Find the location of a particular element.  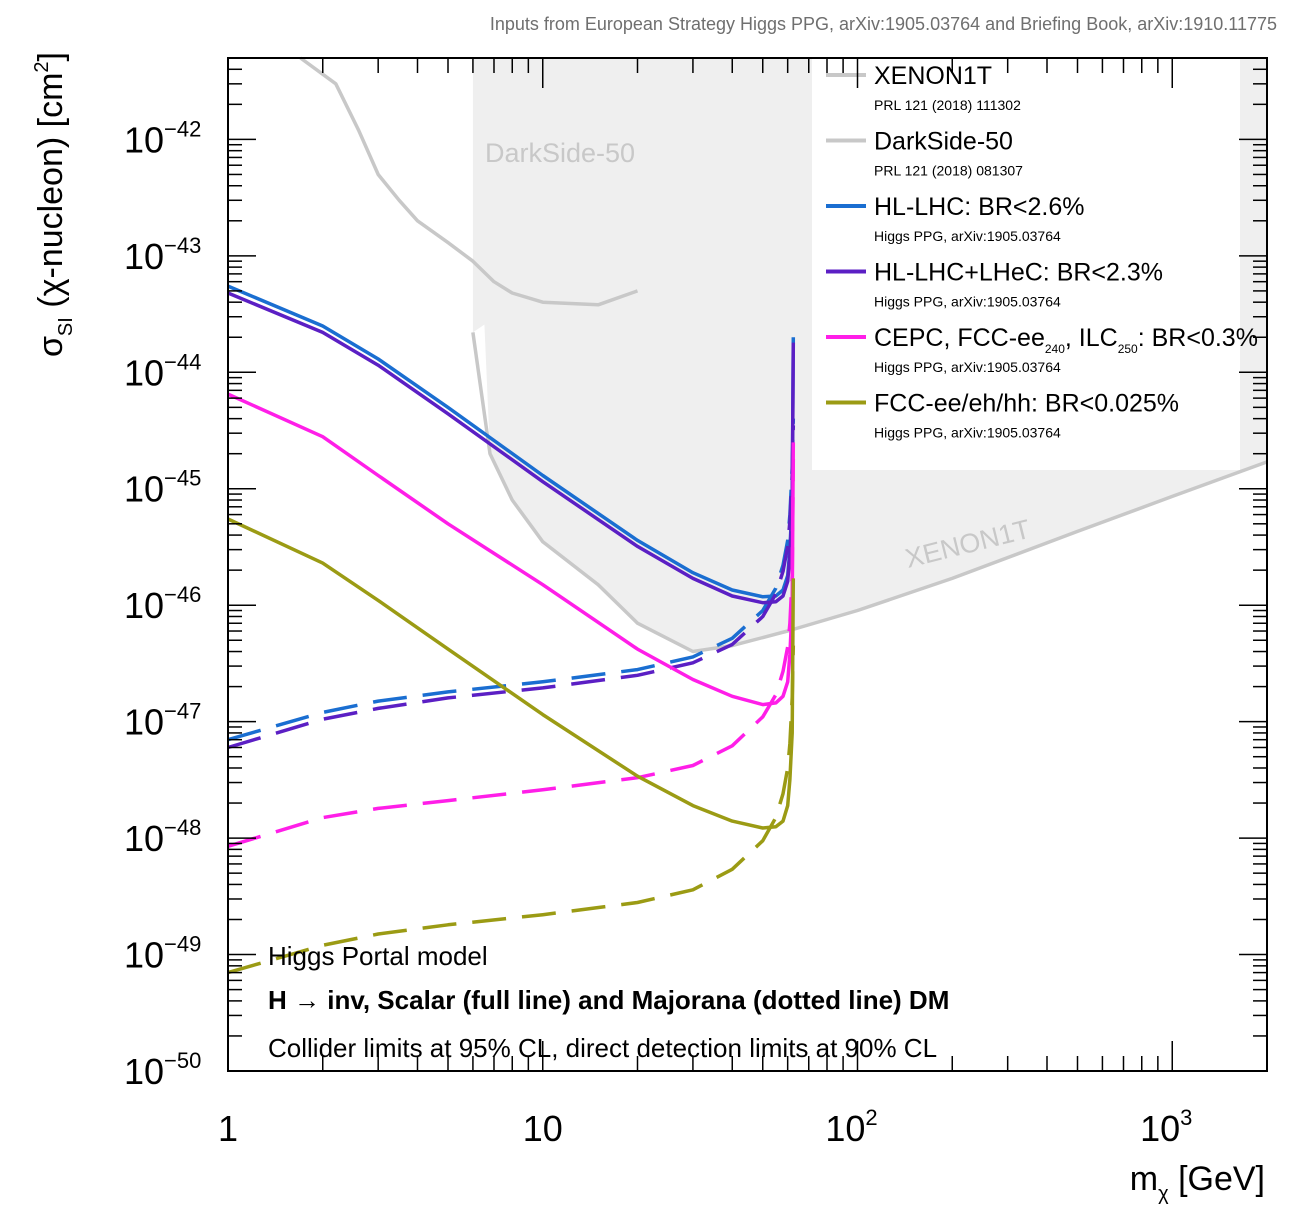

legend-ref-fcc-scalar: Higgs PPG, arXiv:1905.03764 is located at coordinates (967, 433).